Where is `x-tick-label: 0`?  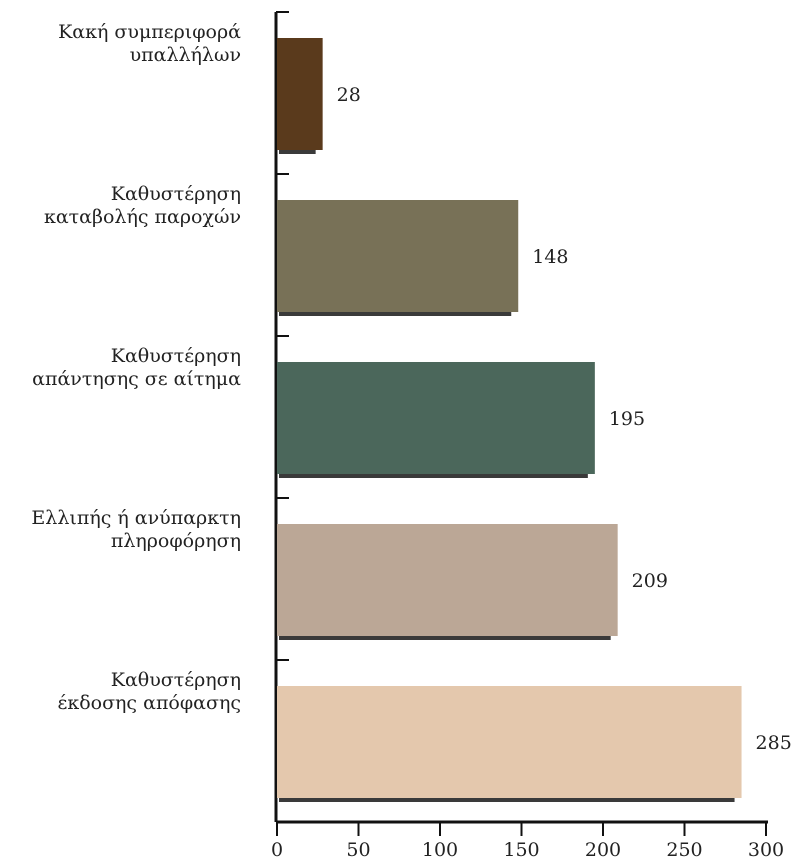
x-tick-label: 0 is located at coordinates (277, 849).